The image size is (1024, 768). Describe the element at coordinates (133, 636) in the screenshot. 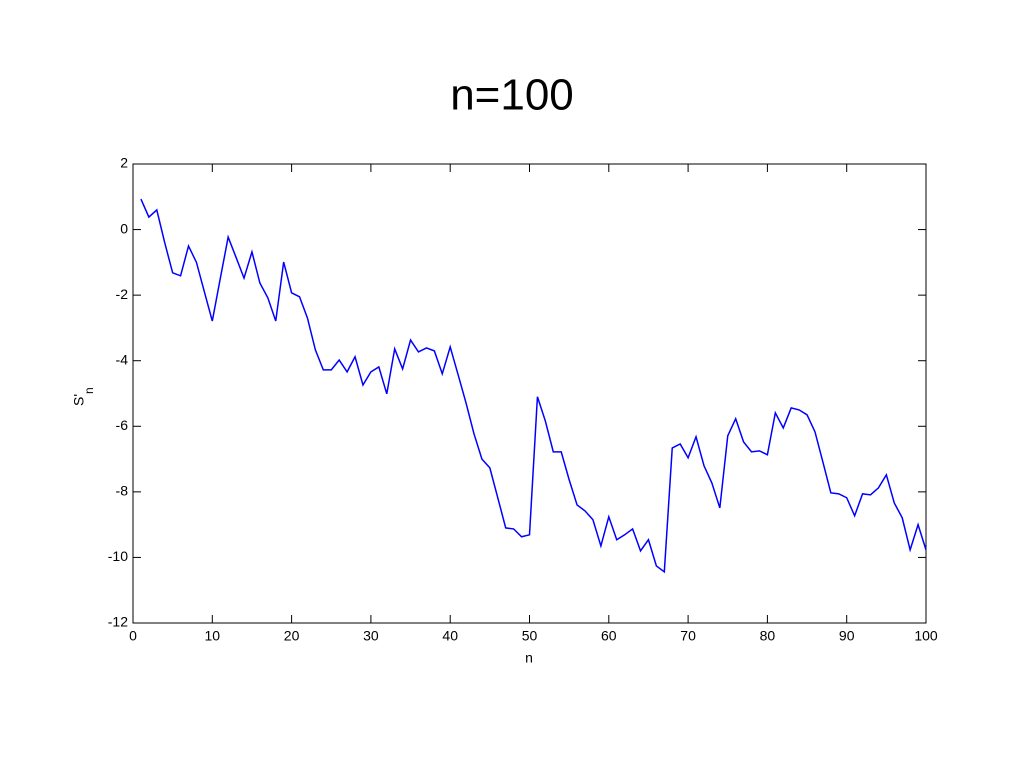

I see `x-tick-label: 0` at that location.